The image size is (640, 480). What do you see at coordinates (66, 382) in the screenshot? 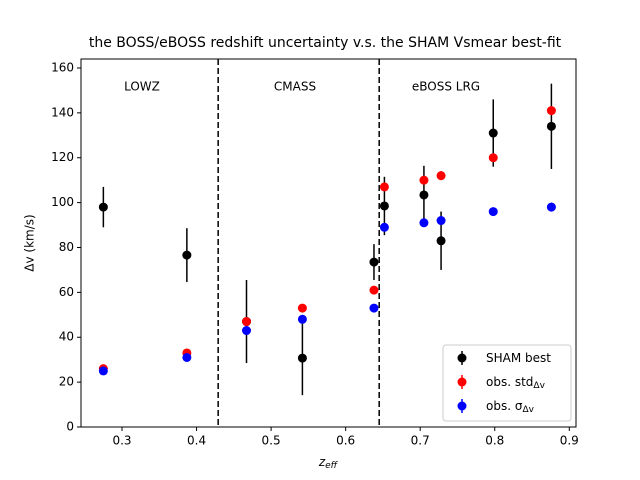
I see `y-tick-label: 20` at bounding box center [66, 382].